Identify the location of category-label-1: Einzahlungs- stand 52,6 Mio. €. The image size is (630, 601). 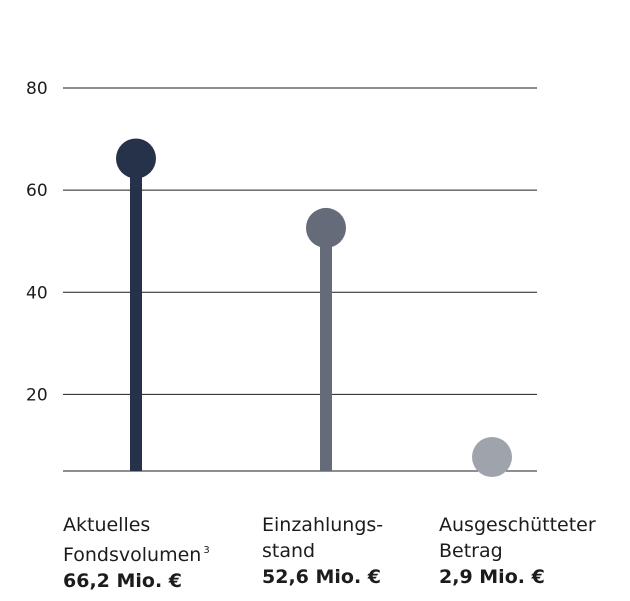
(322, 551).